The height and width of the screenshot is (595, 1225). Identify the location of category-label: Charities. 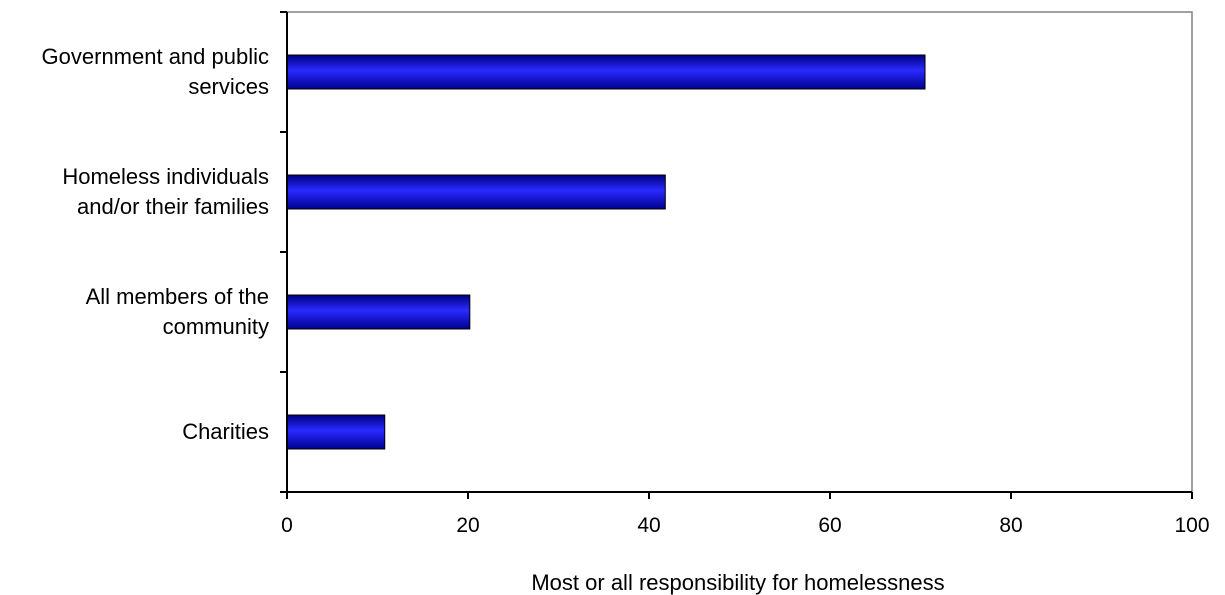
(225, 431).